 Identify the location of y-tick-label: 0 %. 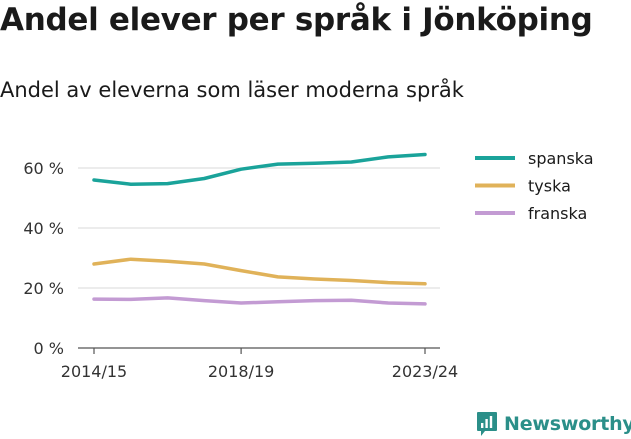
(49, 348).